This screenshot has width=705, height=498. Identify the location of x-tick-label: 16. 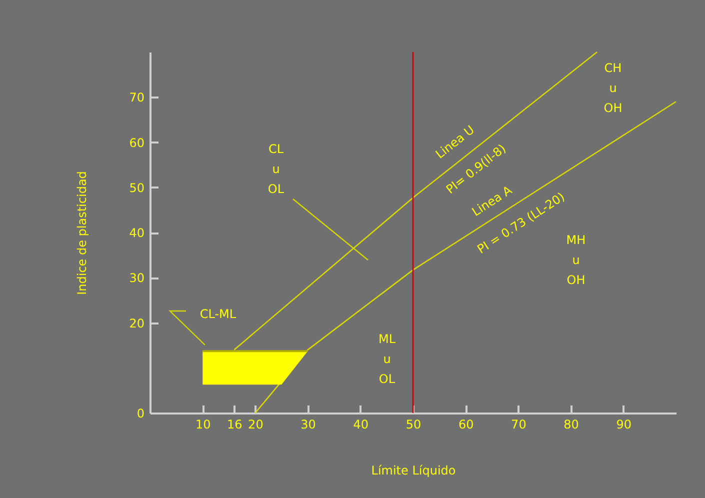
(234, 425).